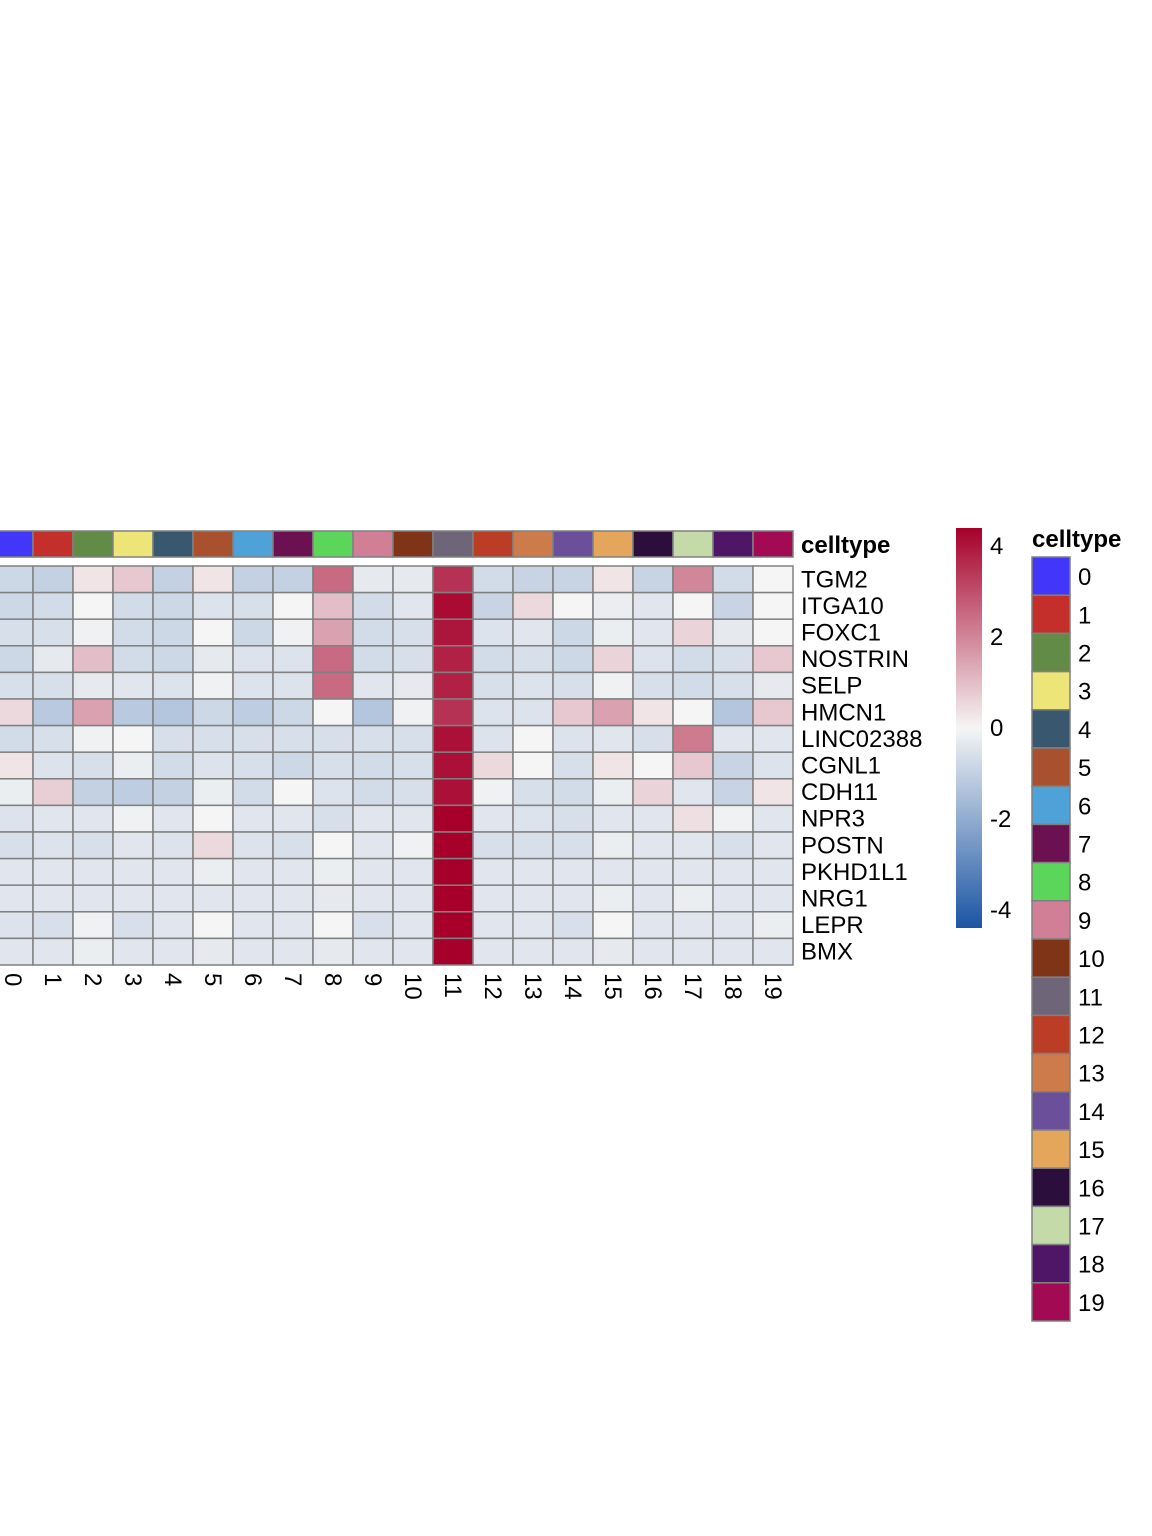 The height and width of the screenshot is (1536, 1152). I want to click on column-label: 2, so click(92, 979).